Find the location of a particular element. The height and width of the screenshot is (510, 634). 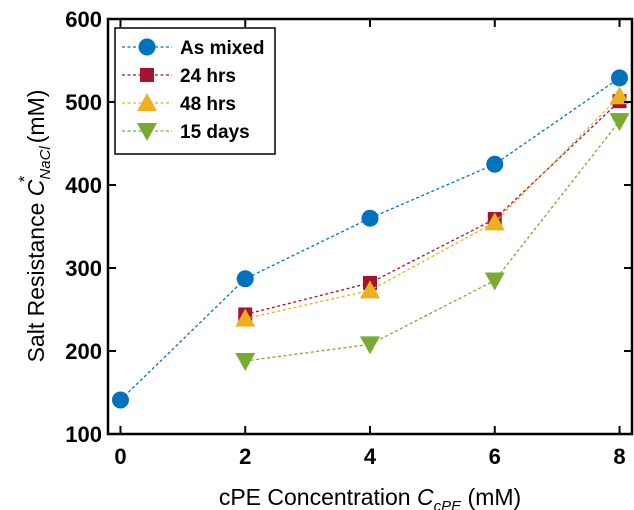

y-tick-label: 100 is located at coordinates (83, 434).